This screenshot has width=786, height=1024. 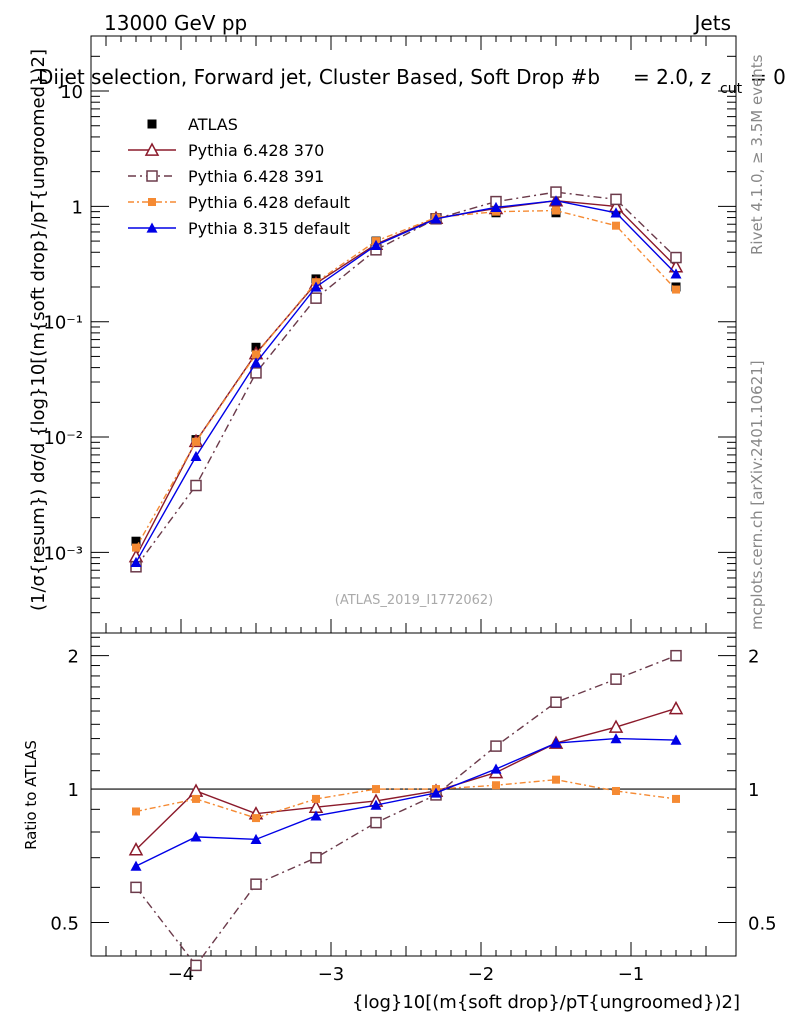 What do you see at coordinates (712, 23) in the screenshot?
I see `header-right: Jets` at bounding box center [712, 23].